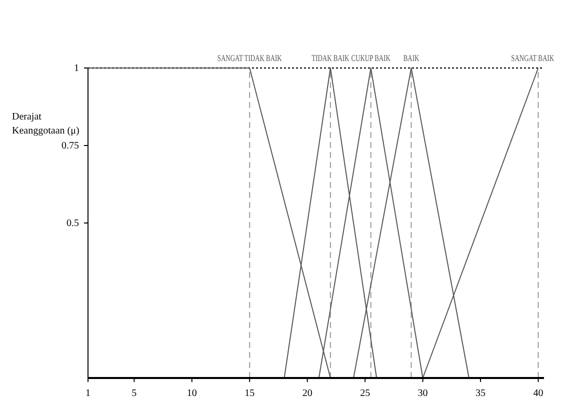 The width and height of the screenshot is (567, 420). I want to click on series-label: SANGAT BAIK, so click(532, 58).